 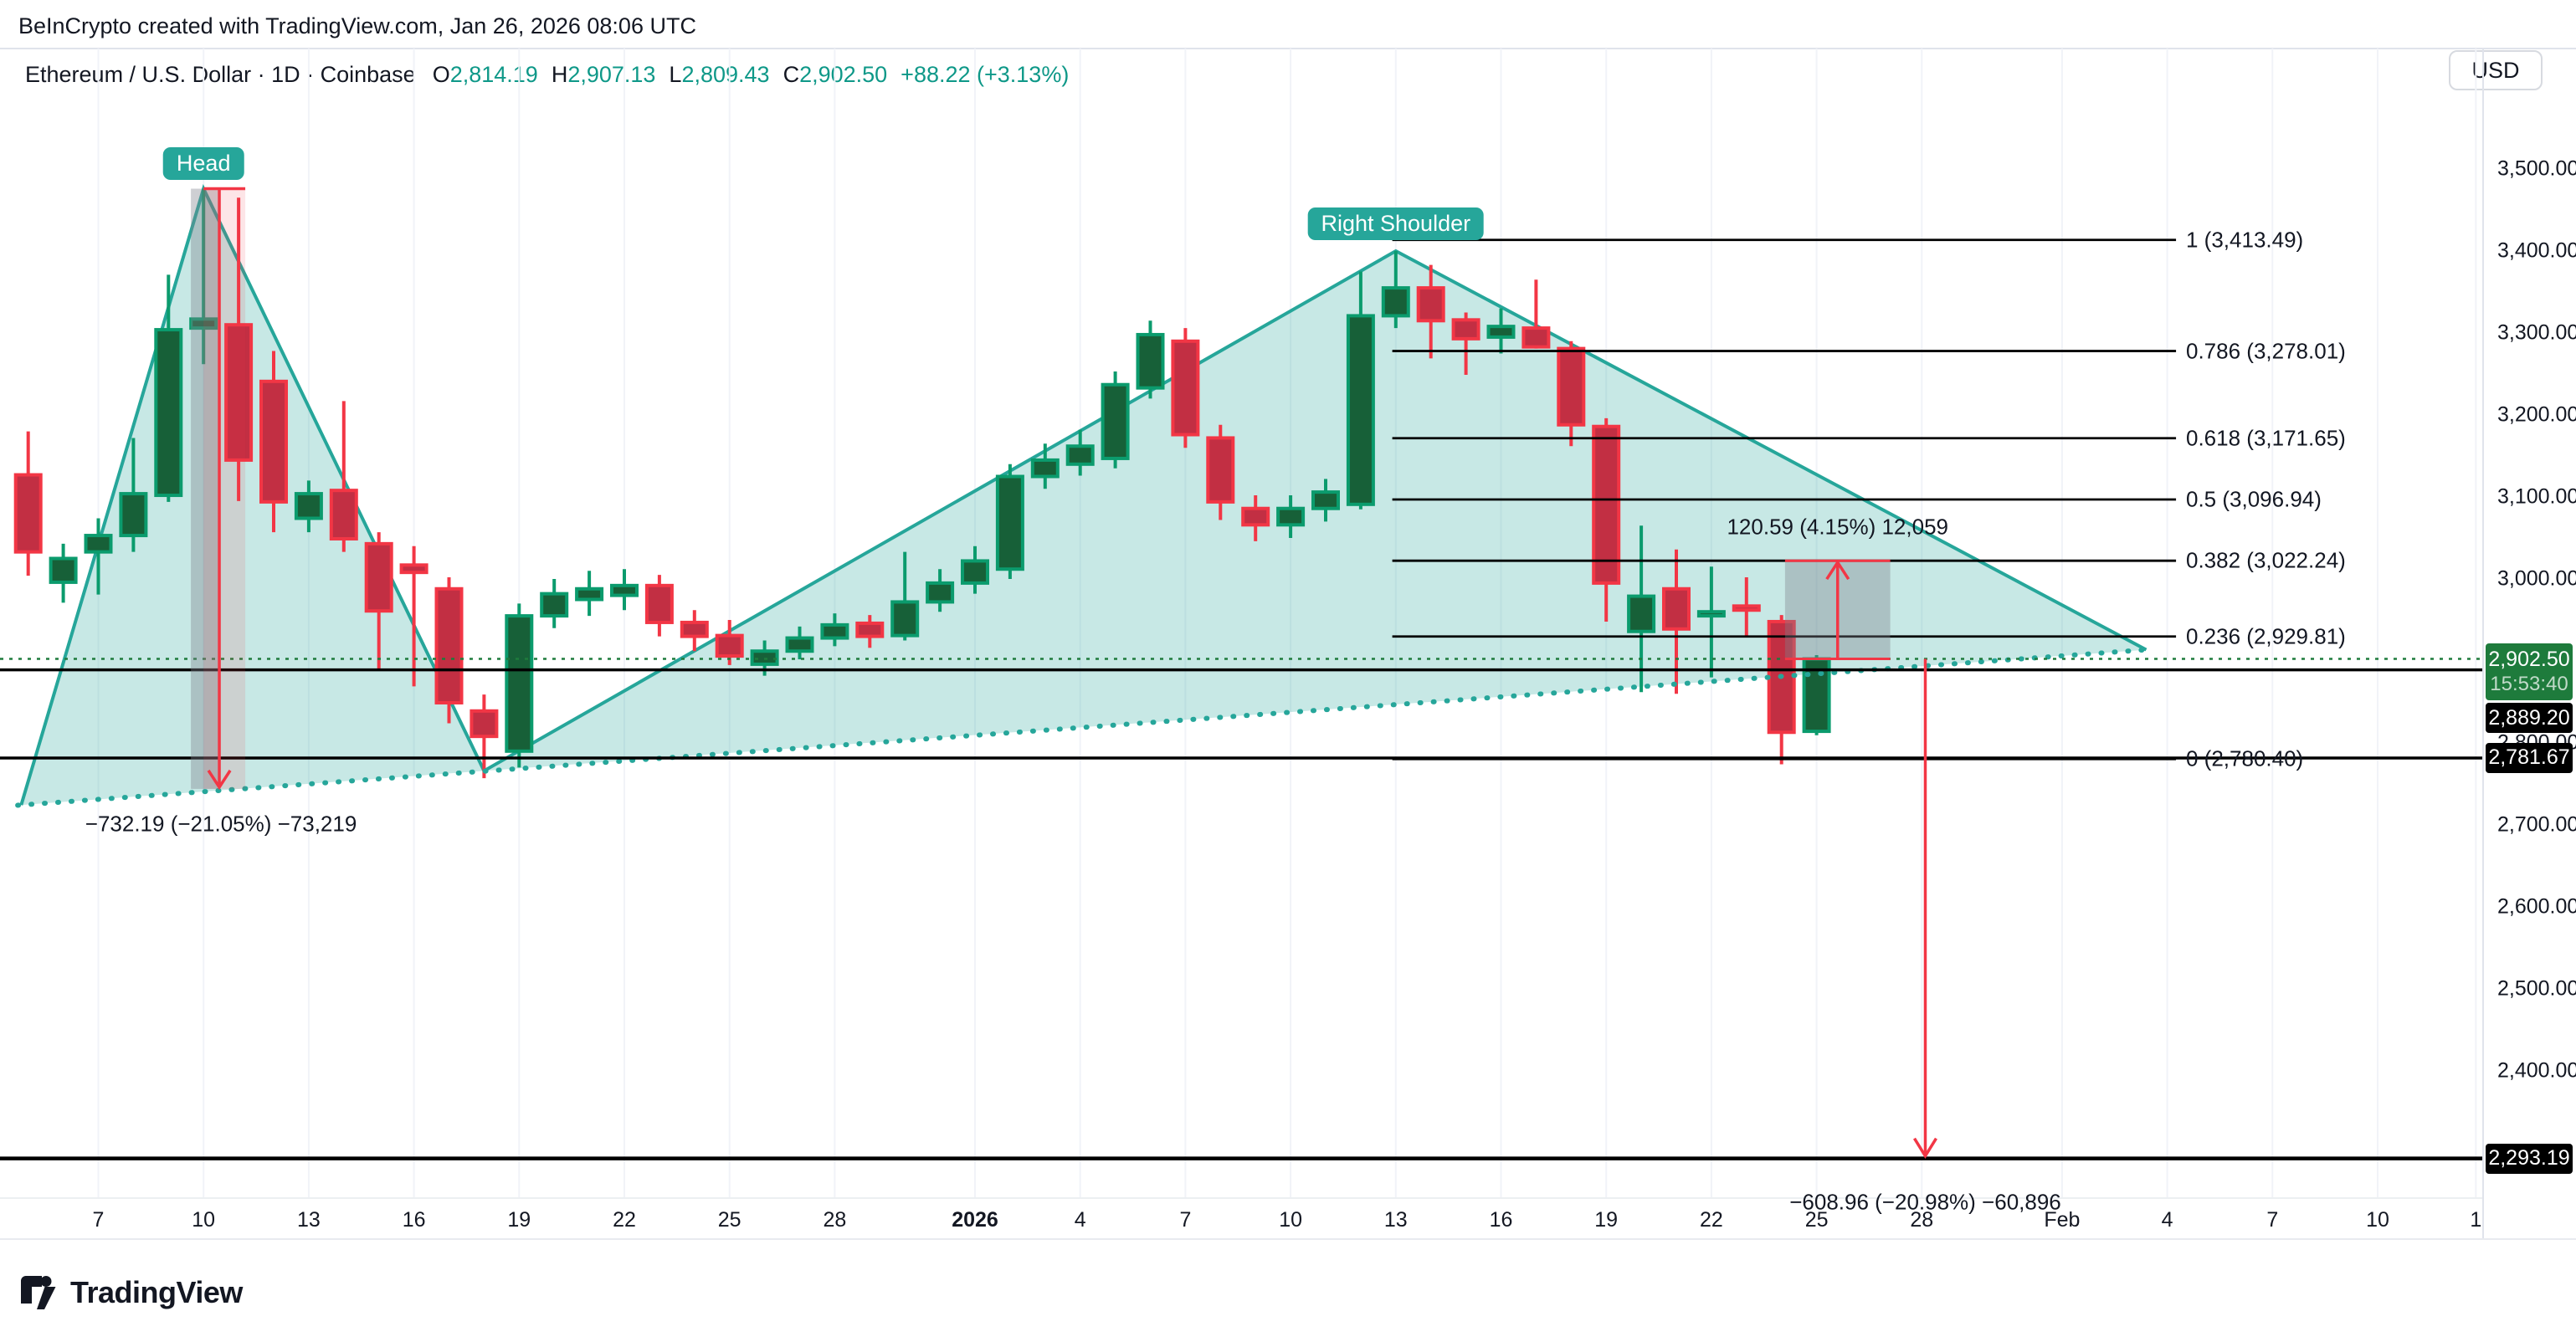 I want to click on x-axis-label: Feb, so click(x=2062, y=1220).